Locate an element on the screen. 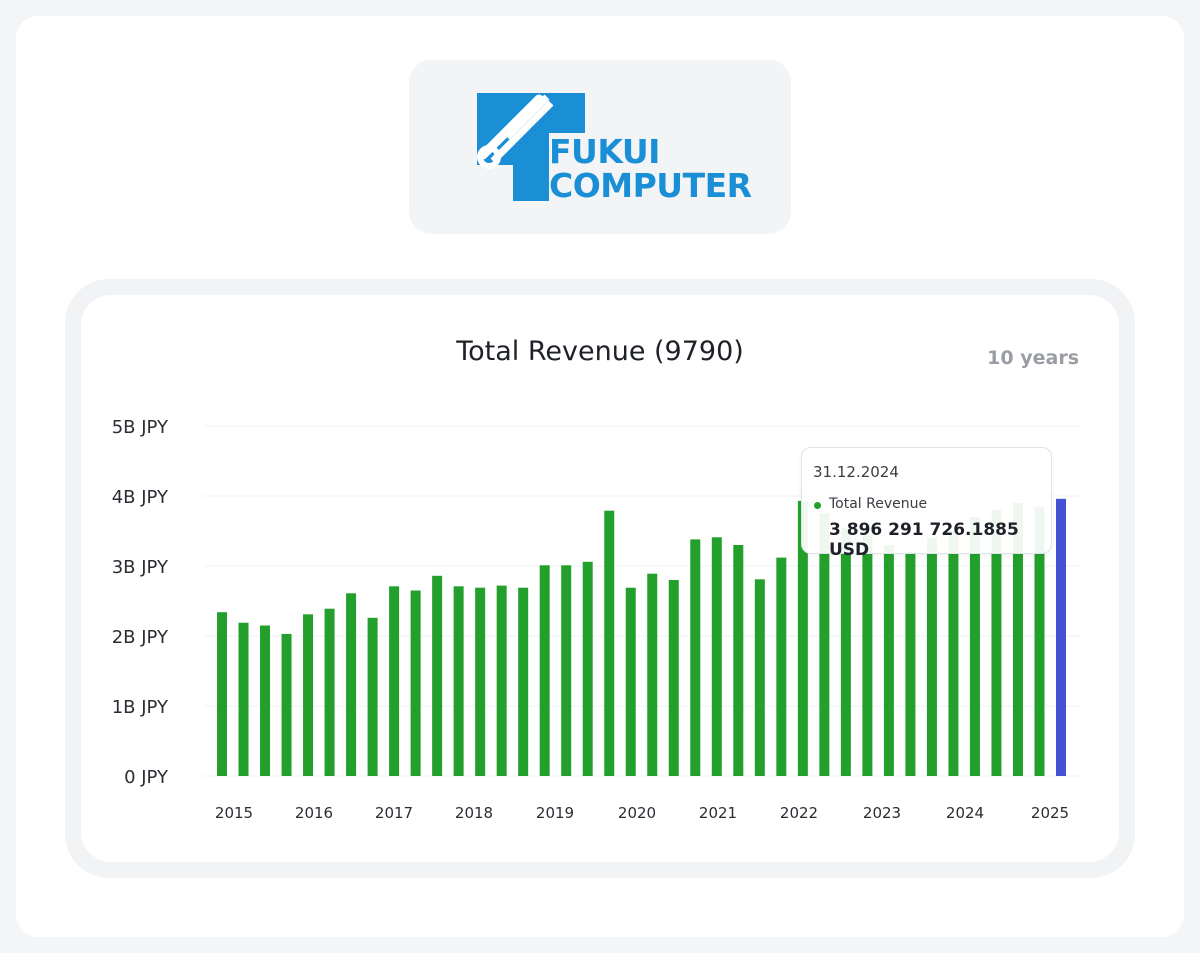  x-tick-label: 2019 is located at coordinates (555, 813).